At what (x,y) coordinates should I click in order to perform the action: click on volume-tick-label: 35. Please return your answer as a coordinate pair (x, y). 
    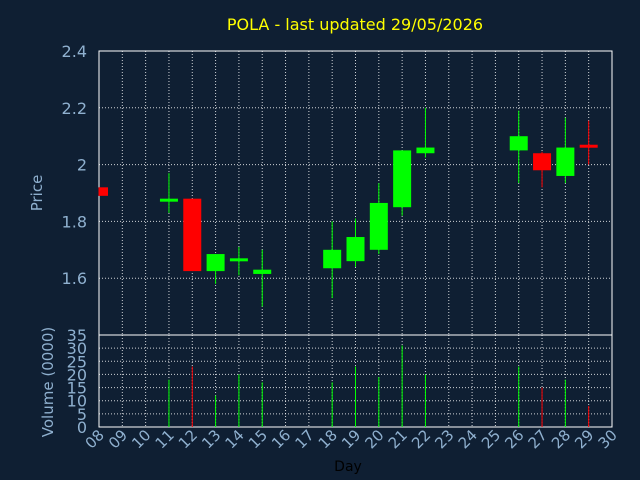
    Looking at the image, I should click on (77, 335).